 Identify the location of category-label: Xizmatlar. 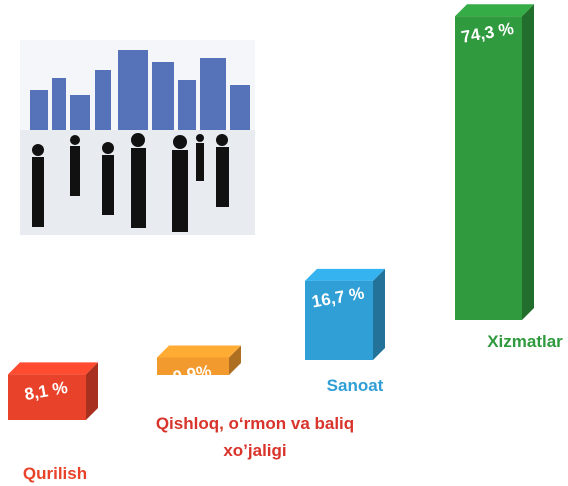
(525, 341).